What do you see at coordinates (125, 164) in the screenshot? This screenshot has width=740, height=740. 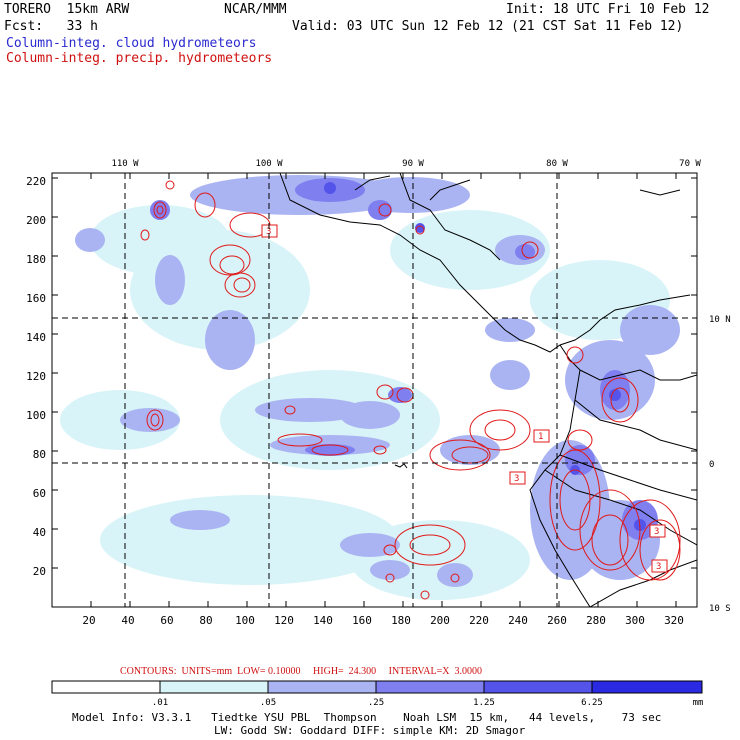 I see `lon-label: 110 W` at bounding box center [125, 164].